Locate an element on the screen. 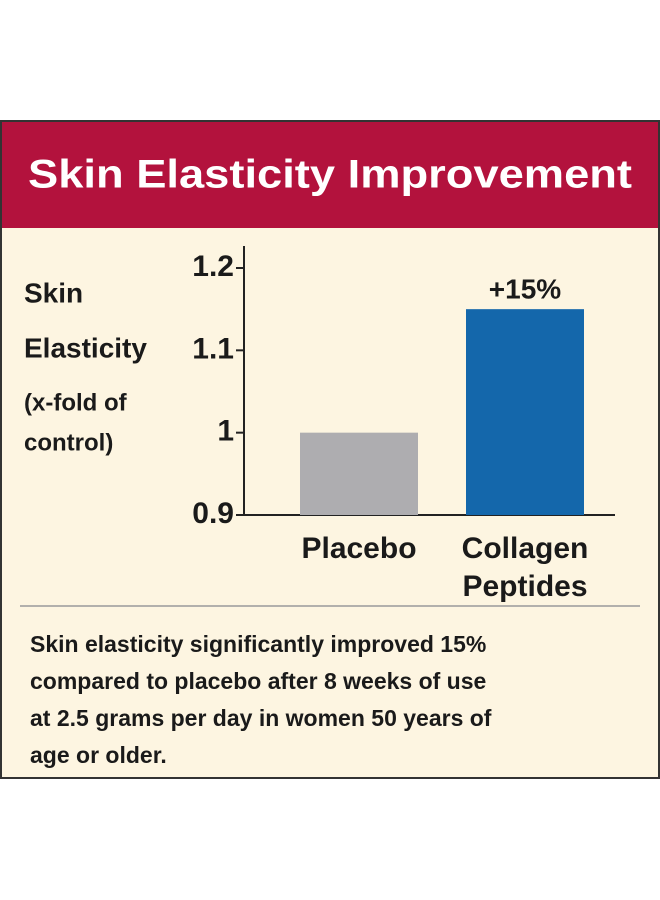 The height and width of the screenshot is (900, 660). chart-title: Skin Elasticity Improvement is located at coordinates (330, 175).